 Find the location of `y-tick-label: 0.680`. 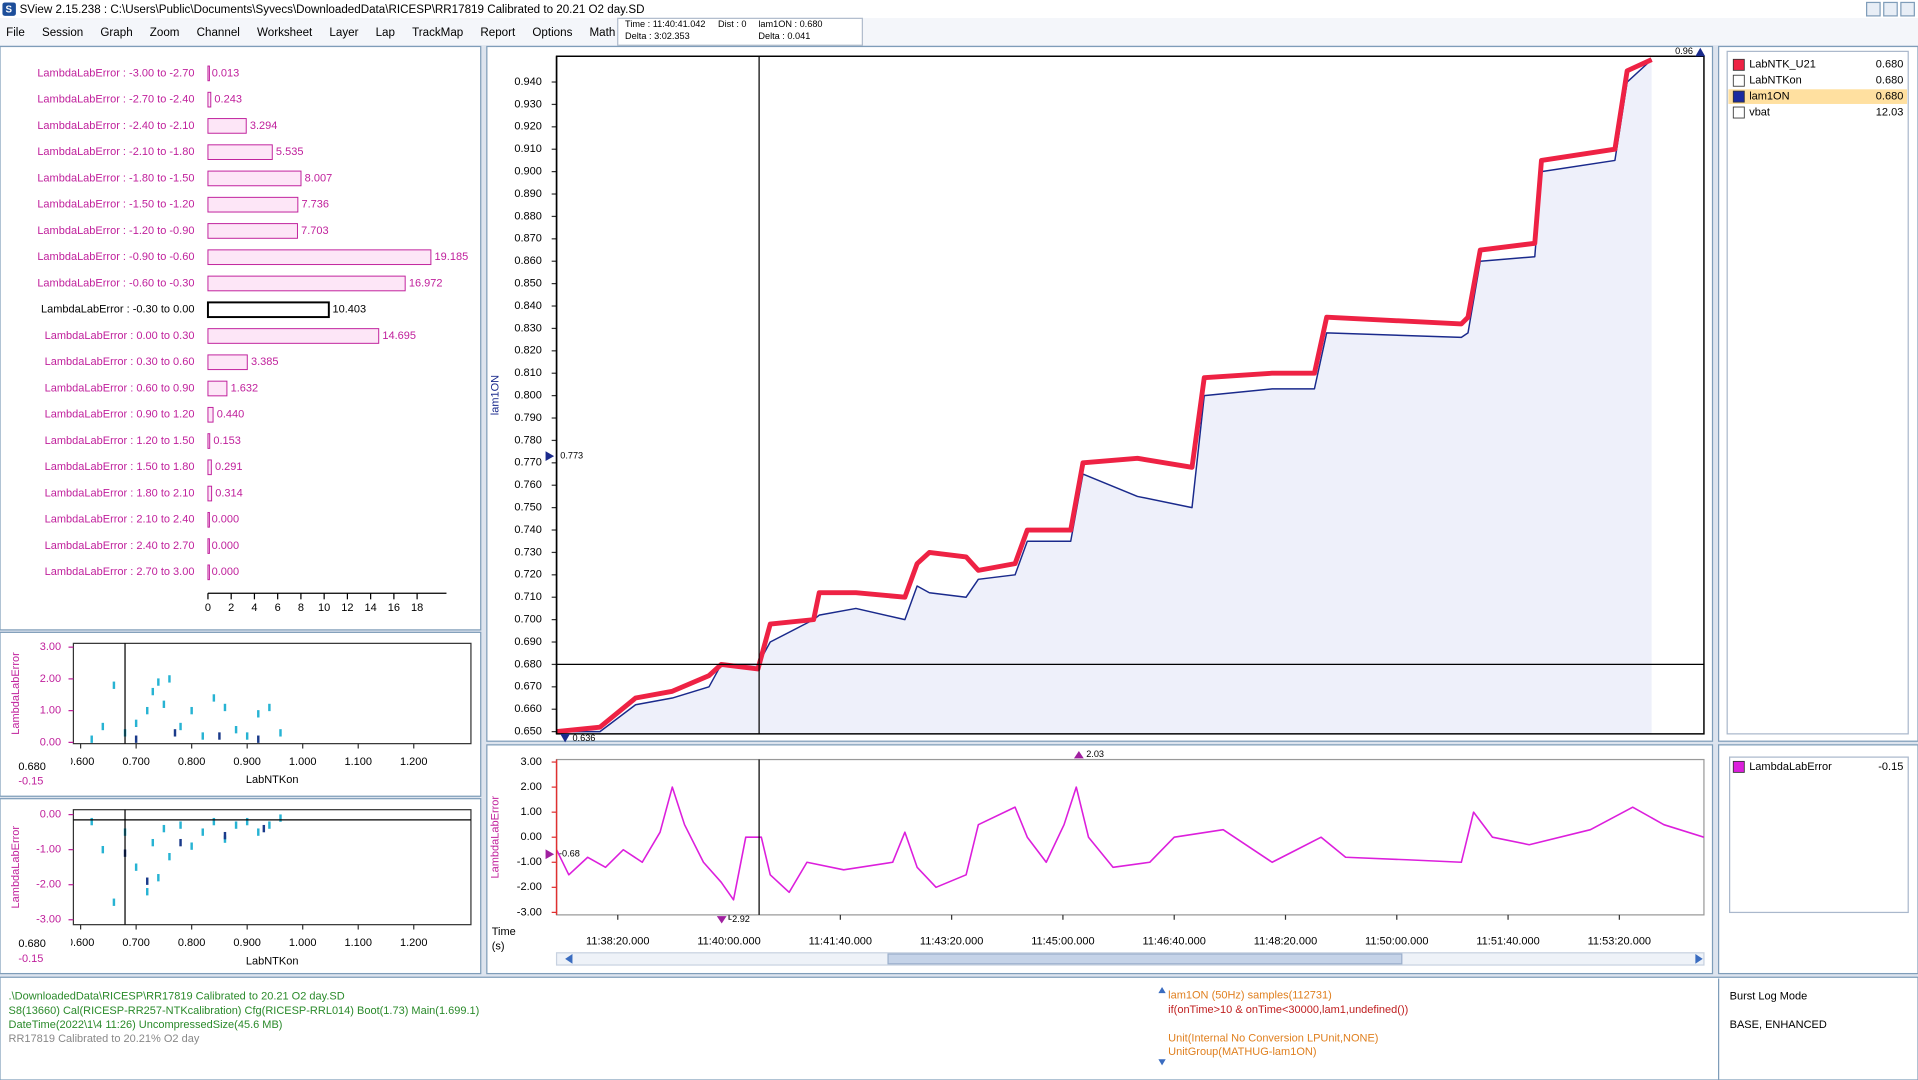

y-tick-label: 0.680 is located at coordinates (528, 664).